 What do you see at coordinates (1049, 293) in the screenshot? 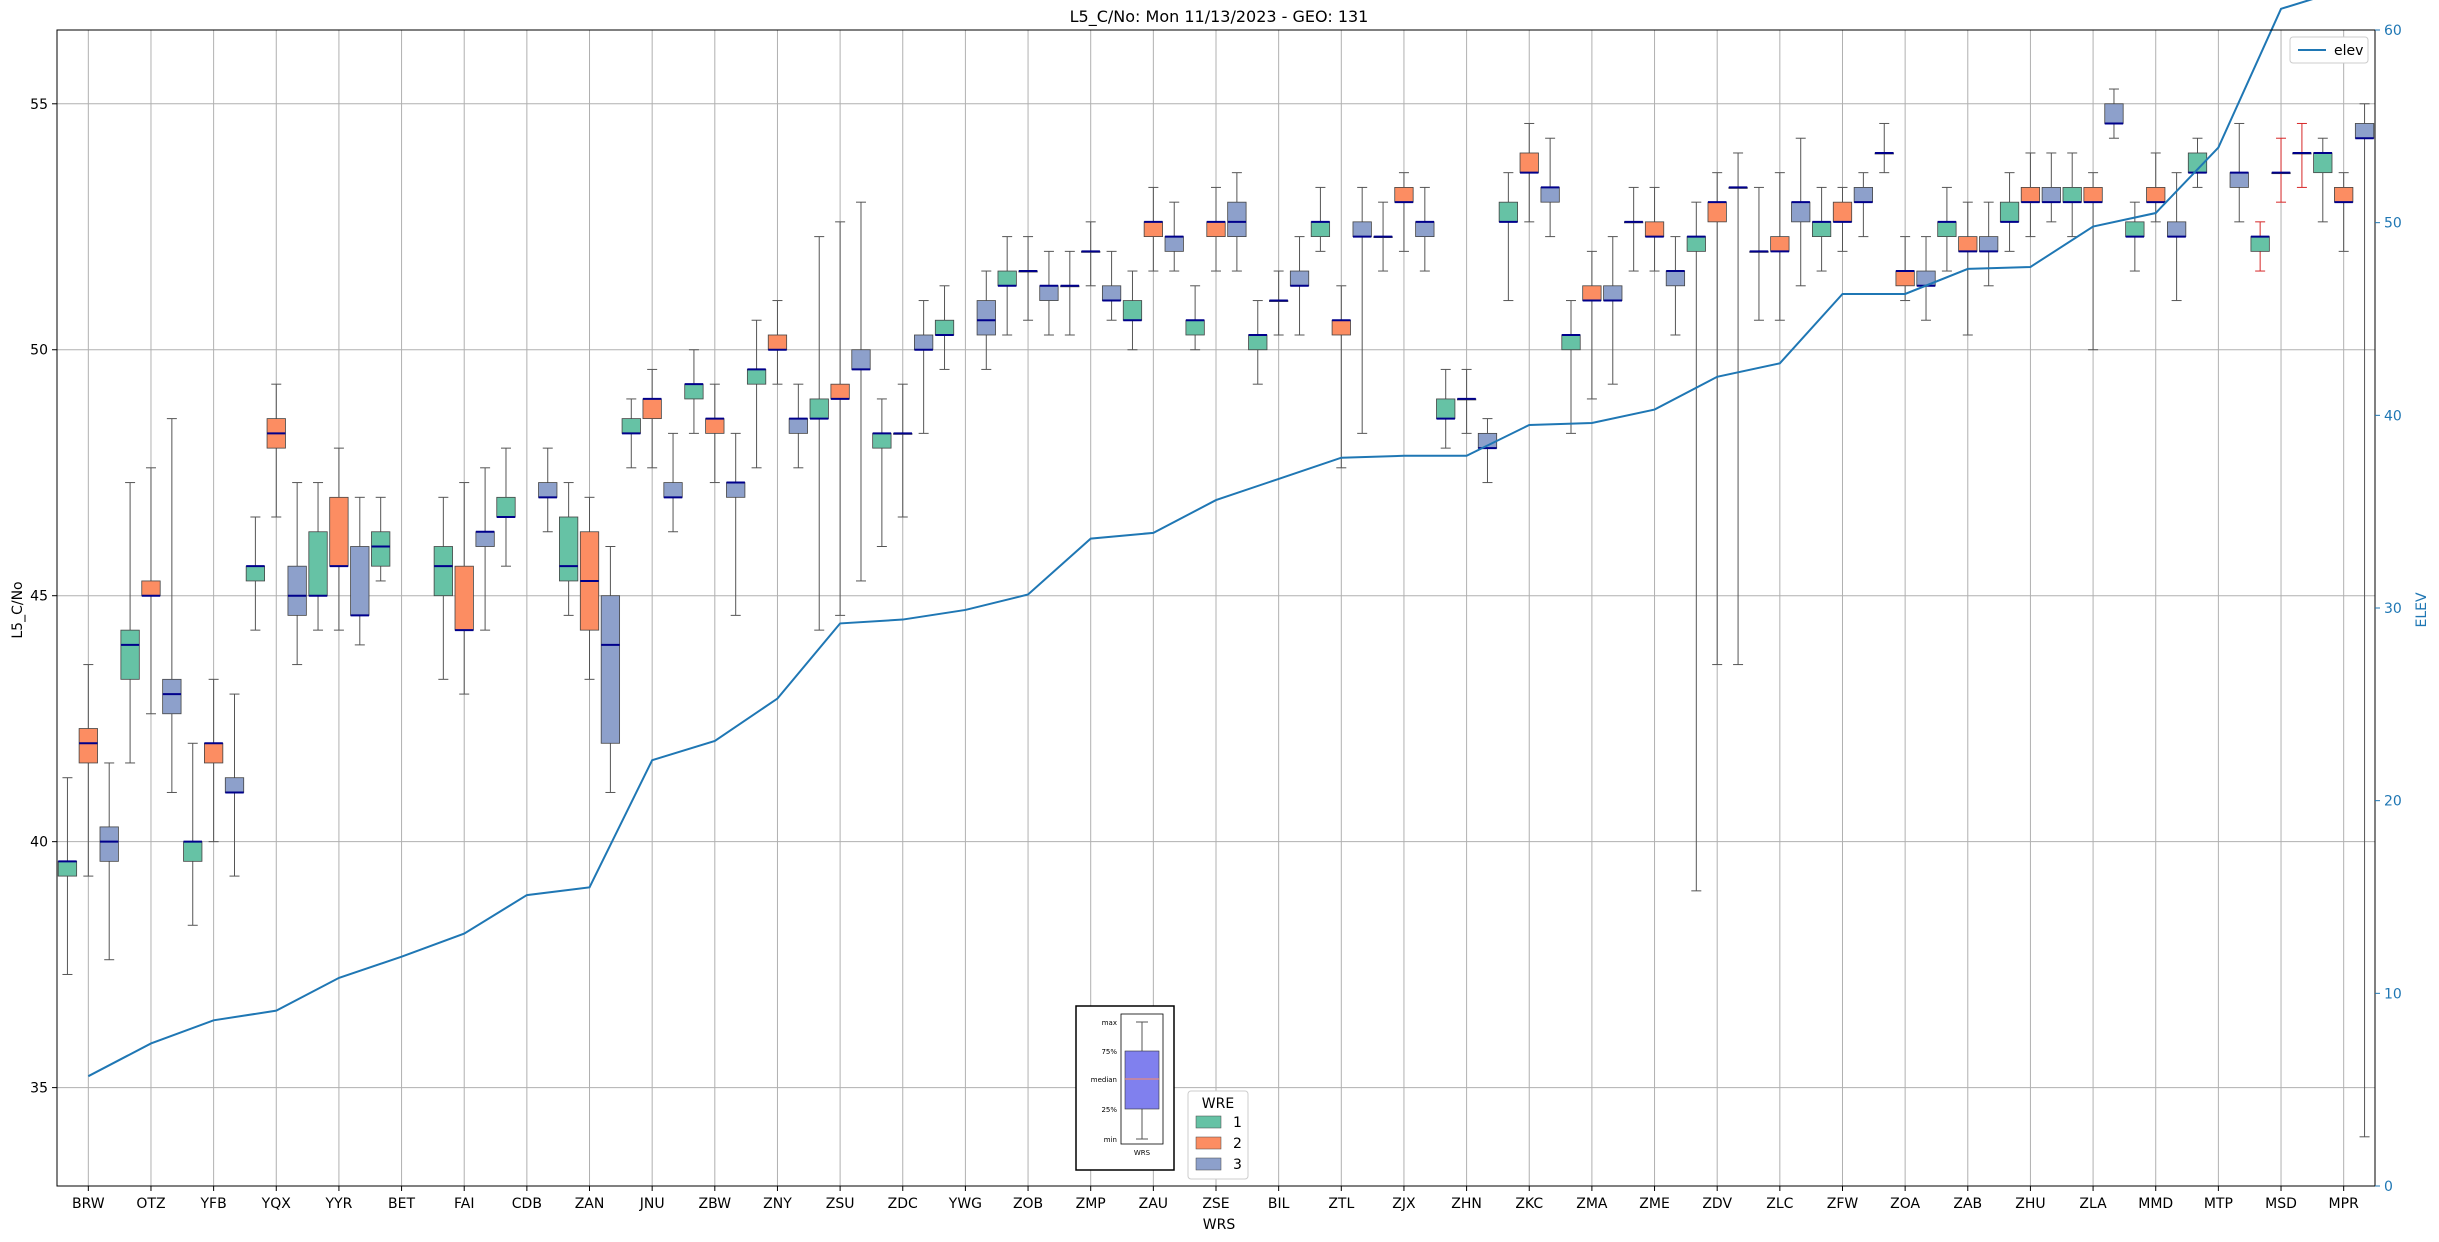
I see `box-ZOB-wre3` at bounding box center [1049, 293].